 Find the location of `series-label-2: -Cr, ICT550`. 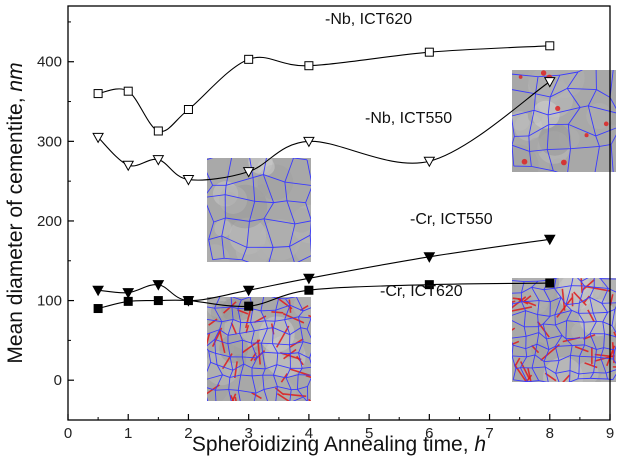

series-label-2: -Cr, ICT550 is located at coordinates (451, 219).